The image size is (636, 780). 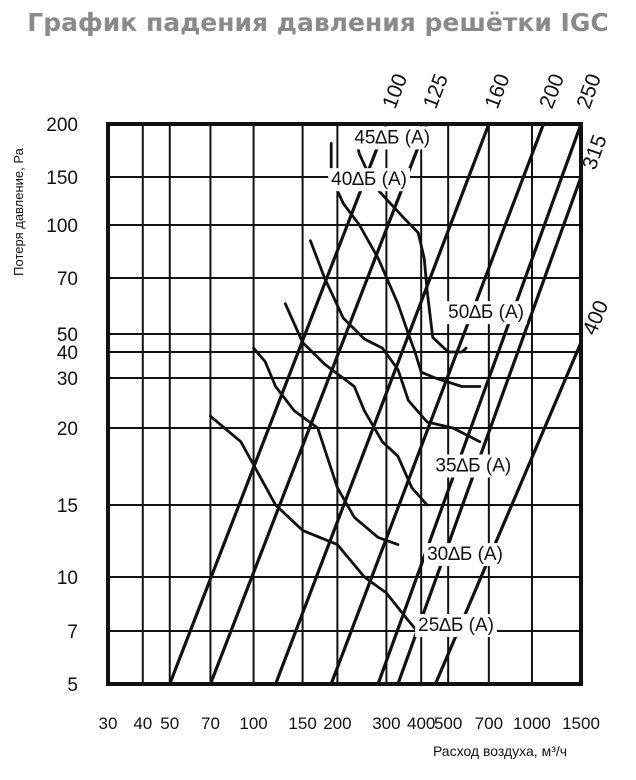 I want to click on noise-level-label: 25∆Б (А), so click(x=456, y=625).